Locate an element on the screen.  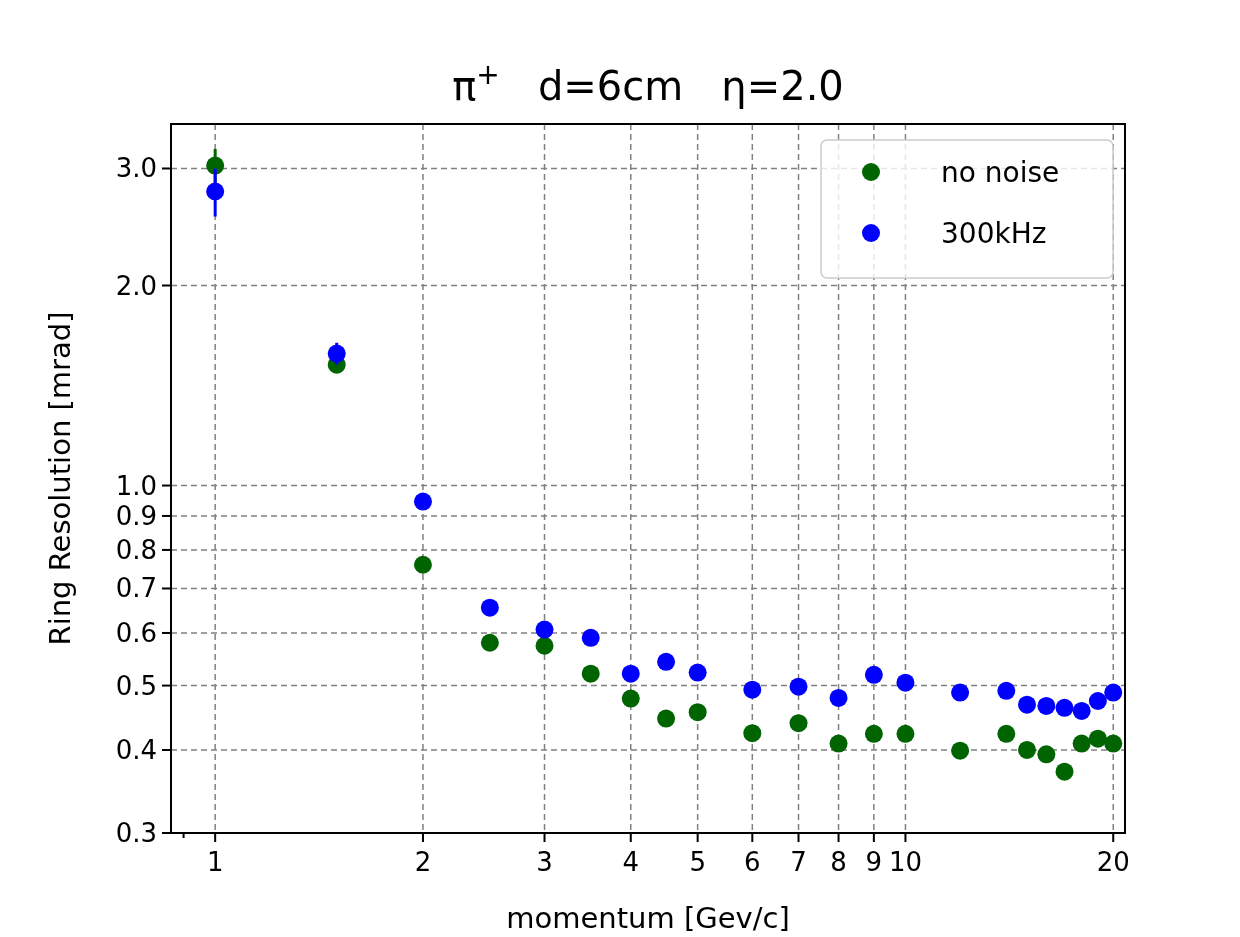
y-tick-label: 0.7 is located at coordinates (136, 588).